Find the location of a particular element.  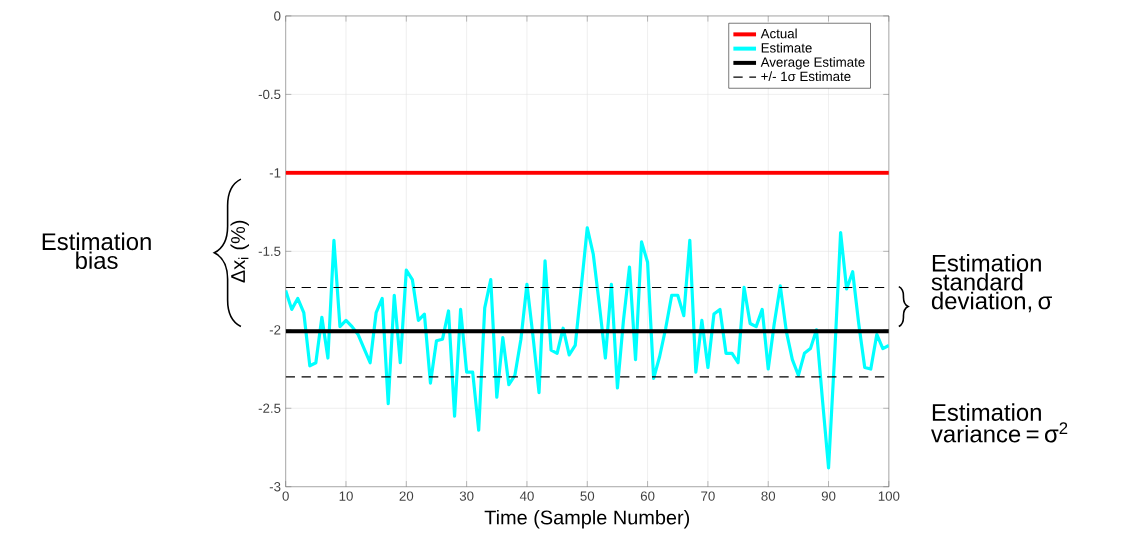

x-tick-label: 0 is located at coordinates (285, 496).